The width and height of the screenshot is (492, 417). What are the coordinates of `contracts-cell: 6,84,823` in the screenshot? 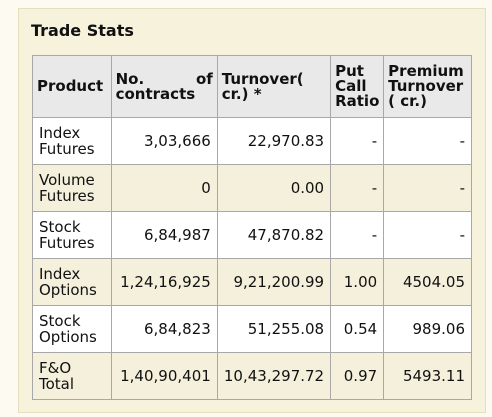 It's located at (164, 329).